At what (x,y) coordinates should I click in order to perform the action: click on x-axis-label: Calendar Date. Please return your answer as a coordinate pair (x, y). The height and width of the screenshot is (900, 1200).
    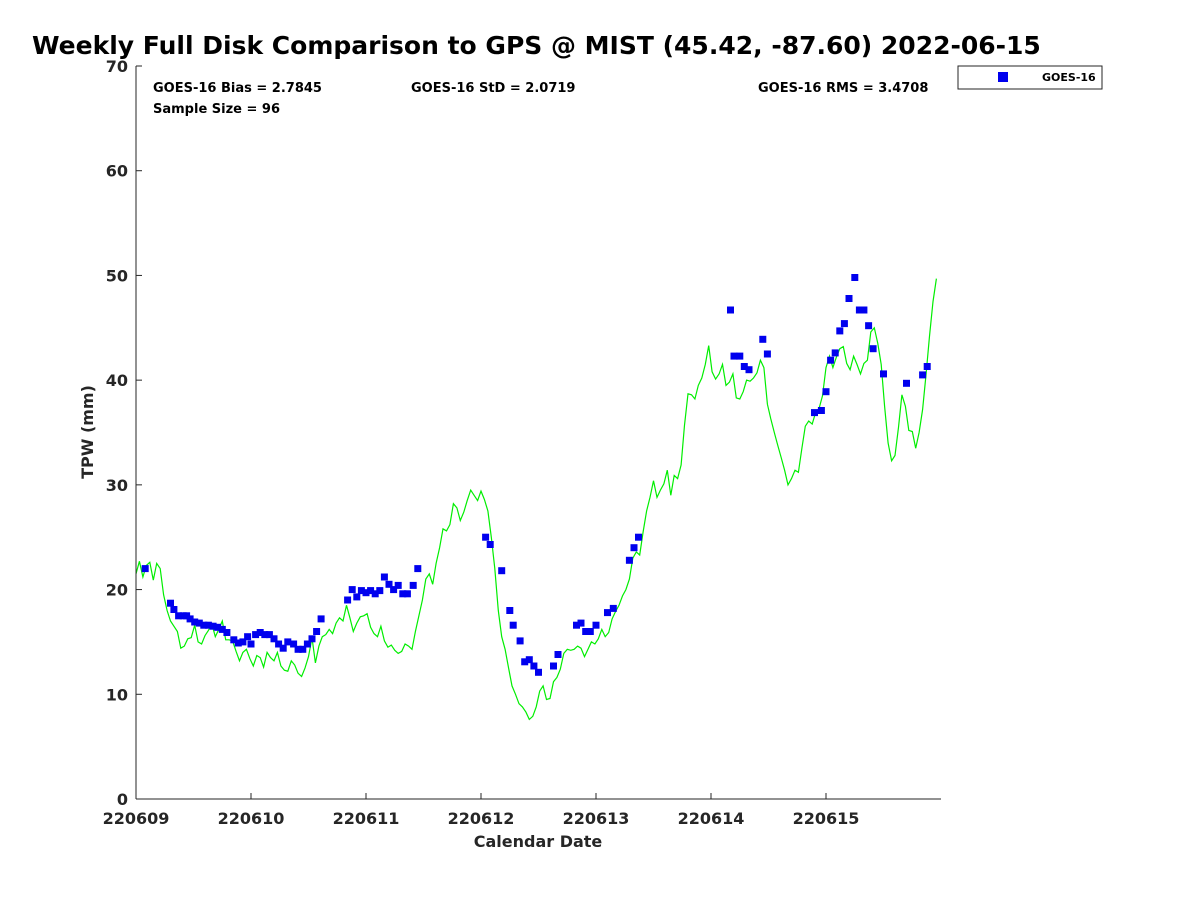
    Looking at the image, I should click on (538, 841).